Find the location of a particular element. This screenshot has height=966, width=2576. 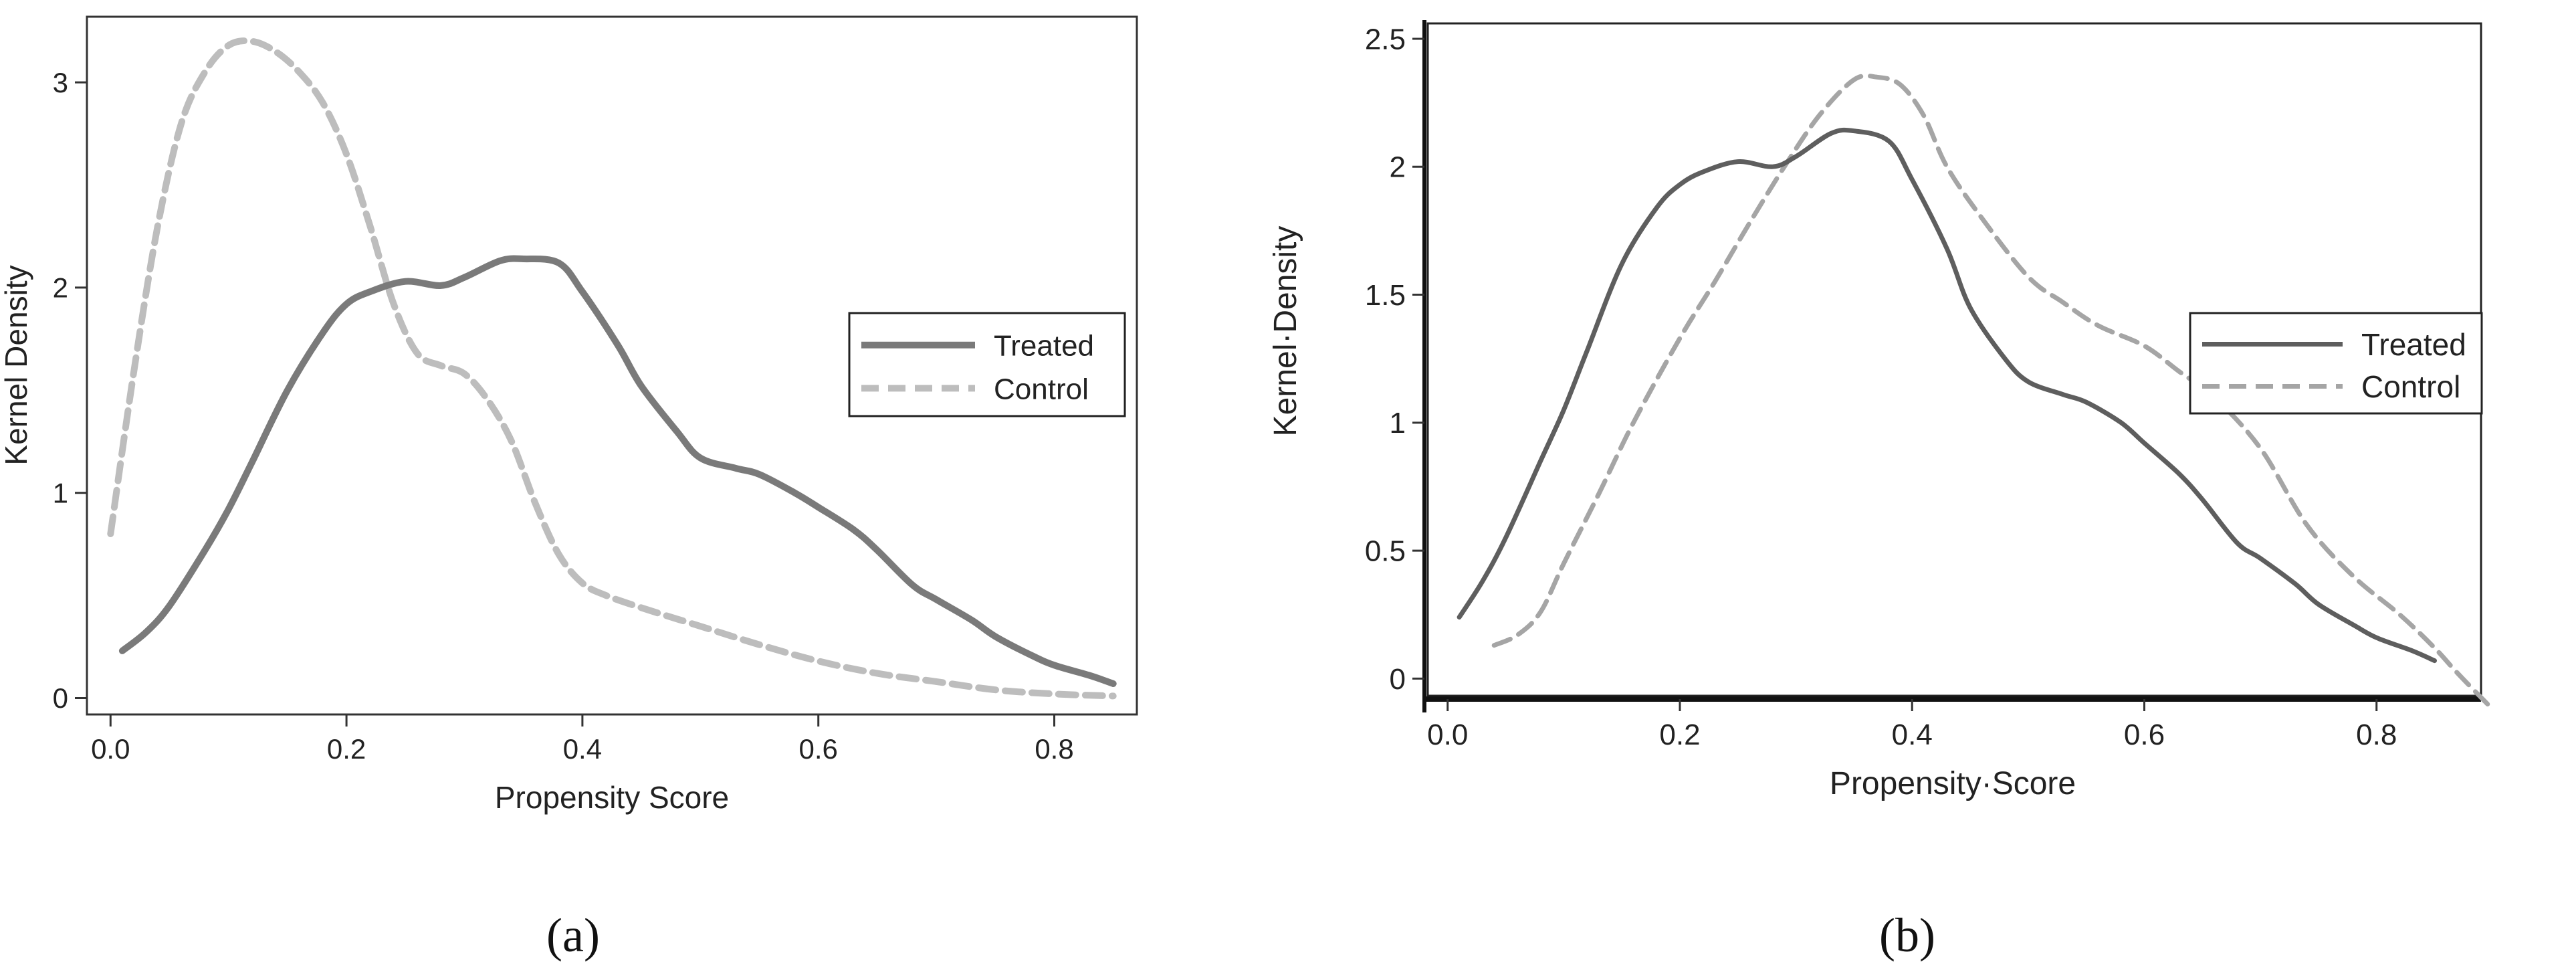

y-tick-label: 3 is located at coordinates (61, 83).